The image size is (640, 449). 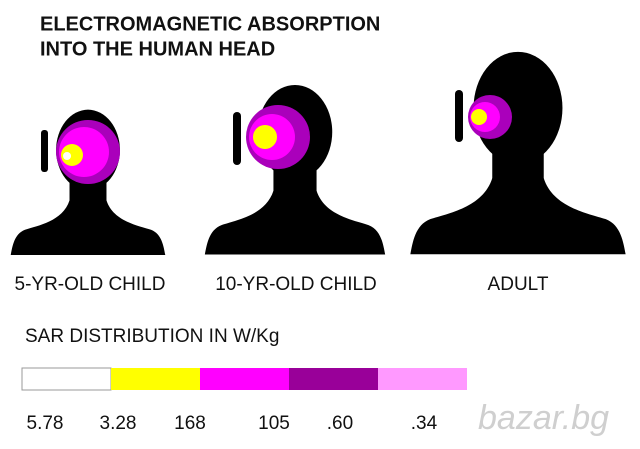 I want to click on legend-label: .60, so click(x=340, y=423).